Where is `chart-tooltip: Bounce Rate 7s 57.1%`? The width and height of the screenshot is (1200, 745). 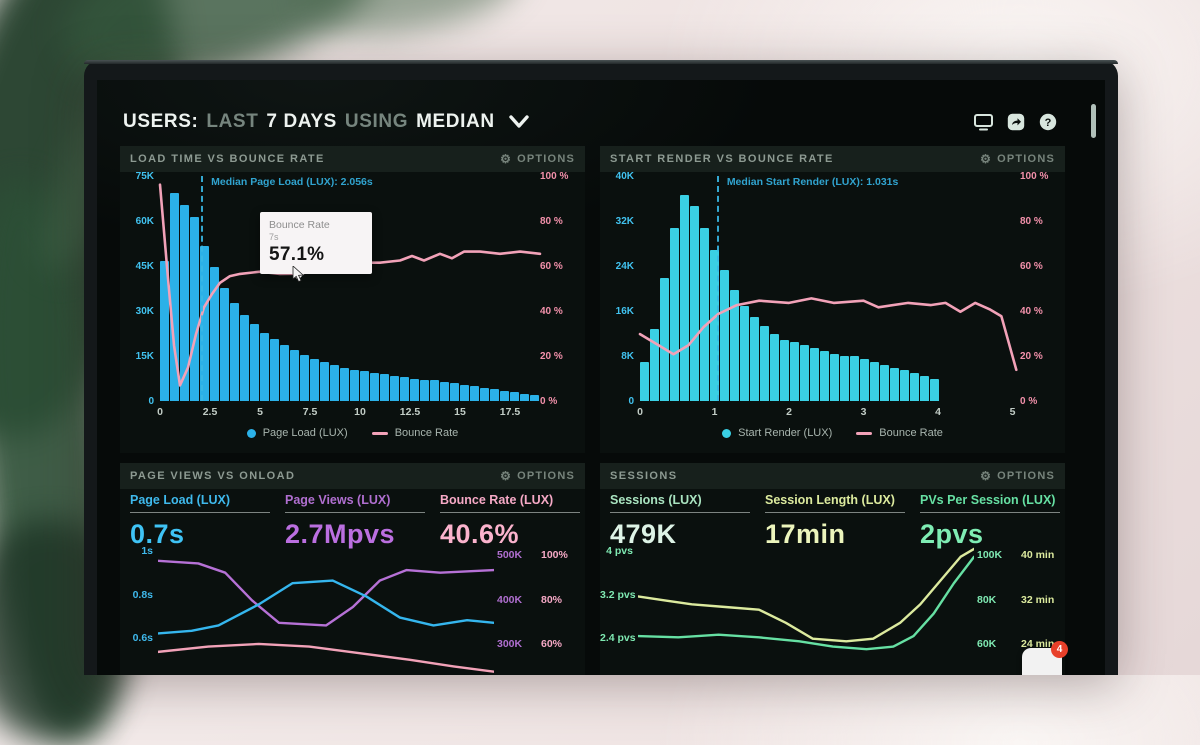
chart-tooltip: Bounce Rate 7s 57.1% is located at coordinates (316, 246).